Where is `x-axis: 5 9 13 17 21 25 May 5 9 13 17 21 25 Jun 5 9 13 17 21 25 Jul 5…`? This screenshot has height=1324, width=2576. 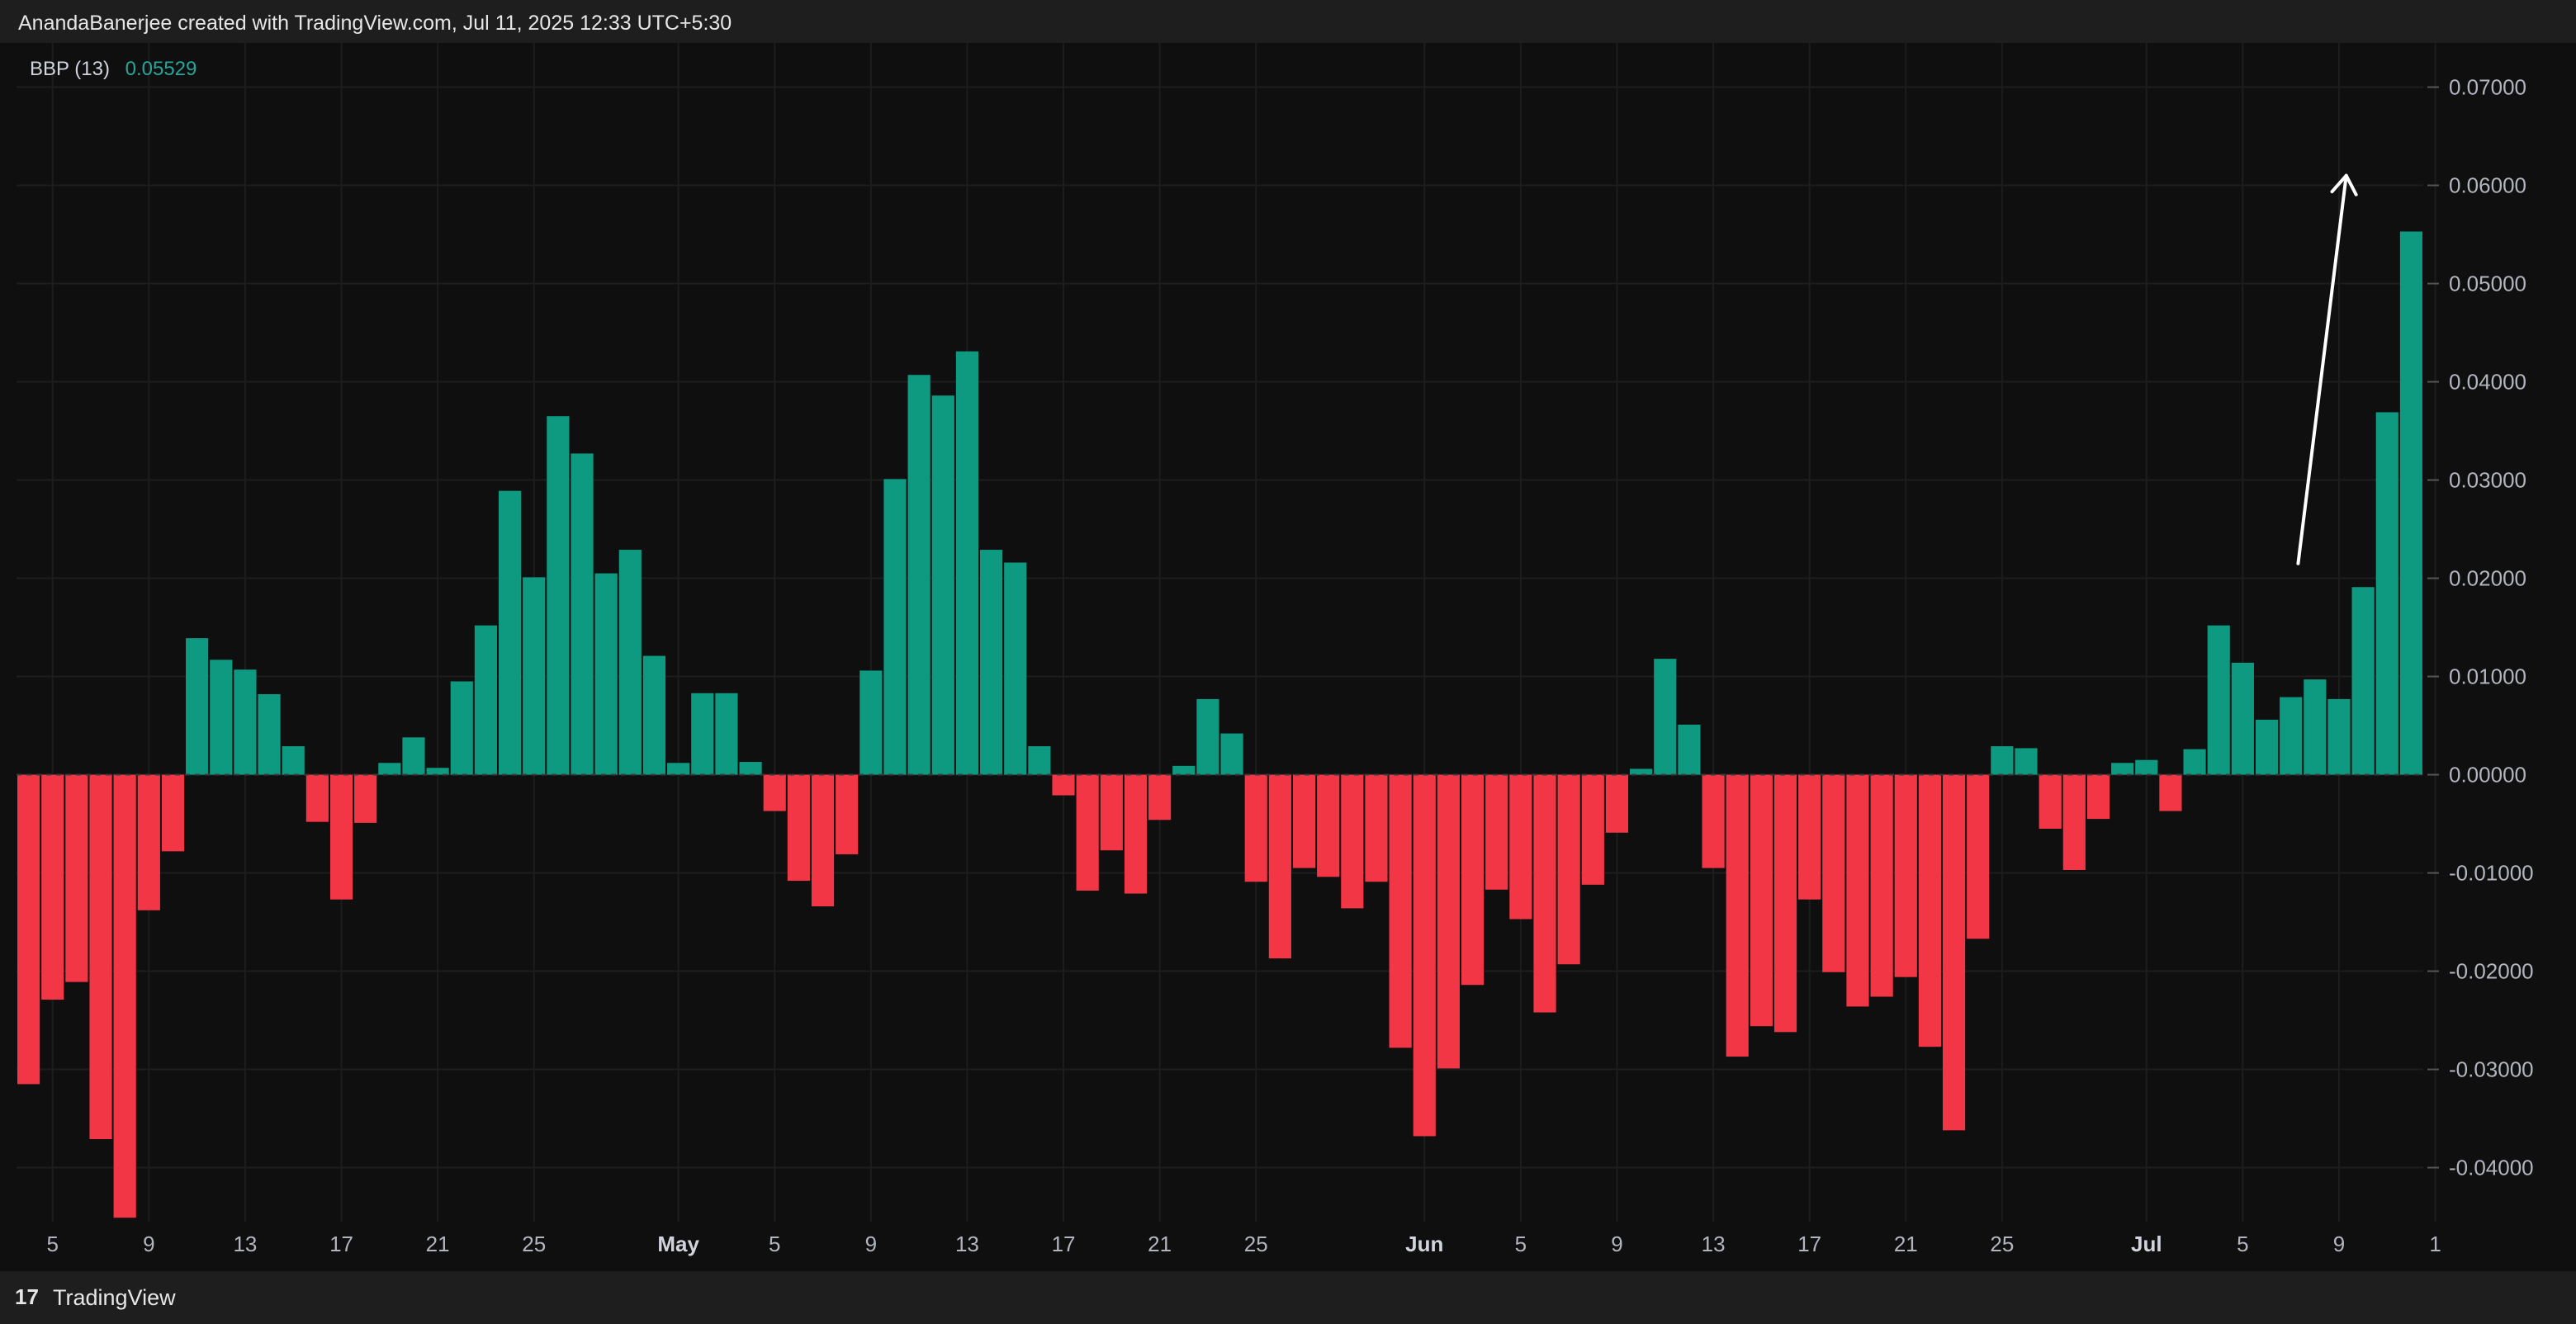
x-axis: 5 9 13 17 21 25 May 5 9 13 17 21 25 Jun 5 9 13 17 21 25 Jul 5… is located at coordinates (1243, 1244).